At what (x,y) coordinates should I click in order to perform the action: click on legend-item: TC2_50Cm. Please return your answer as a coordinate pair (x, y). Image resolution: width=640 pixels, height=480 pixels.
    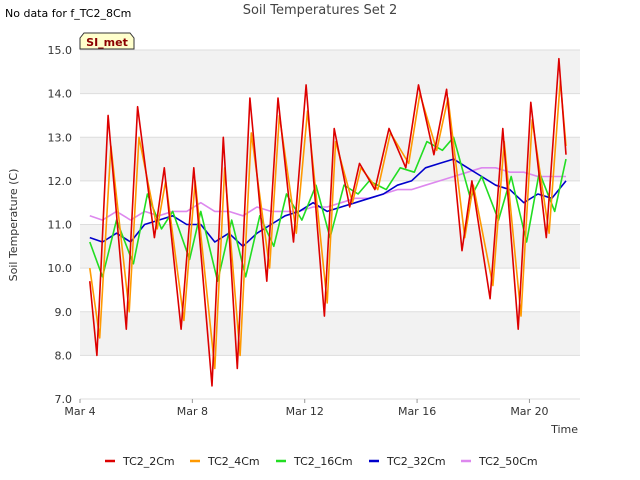
    Looking at the image, I should click on (499, 461).